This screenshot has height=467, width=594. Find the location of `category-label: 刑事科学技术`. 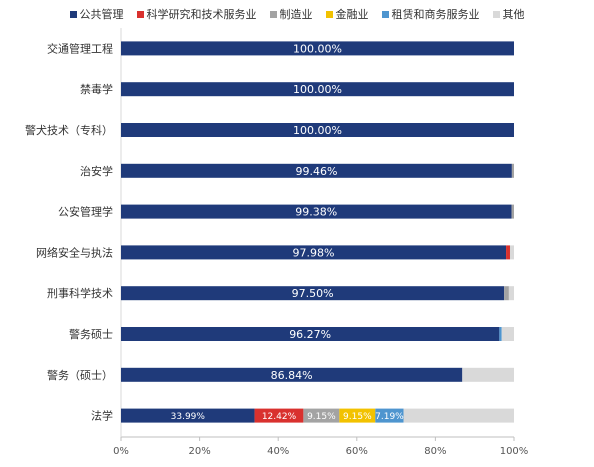

category-label: 刑事科学技术 is located at coordinates (80, 293).